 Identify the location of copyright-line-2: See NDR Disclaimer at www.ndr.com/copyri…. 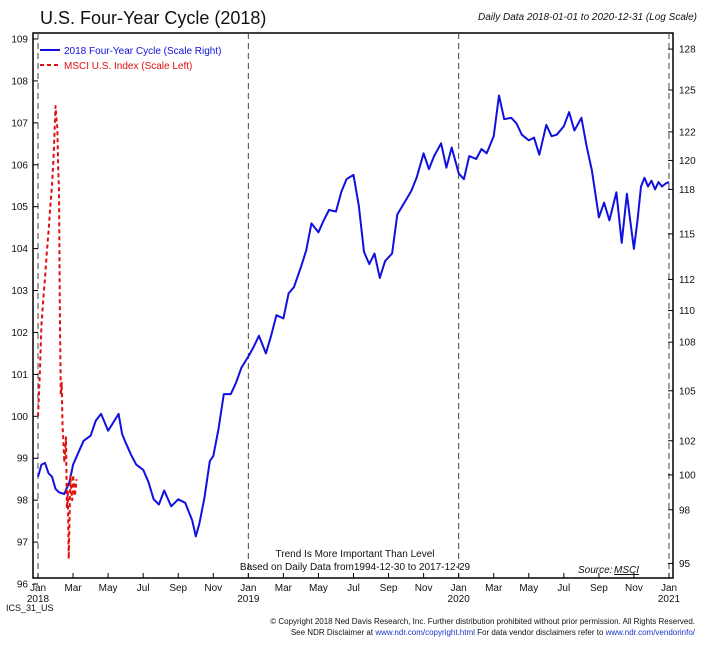
(482, 632).